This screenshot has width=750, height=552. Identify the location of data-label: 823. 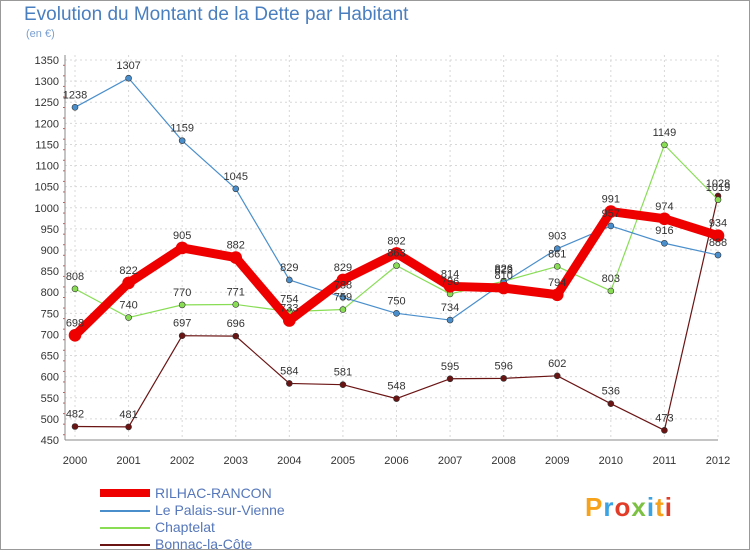
(503, 271).